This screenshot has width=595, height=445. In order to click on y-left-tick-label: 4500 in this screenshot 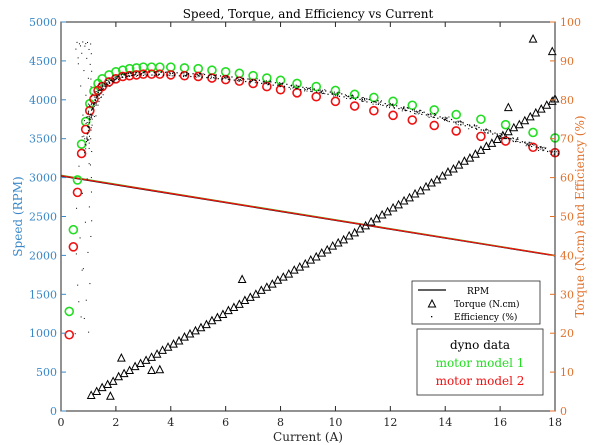, I will do `click(43, 61)`.